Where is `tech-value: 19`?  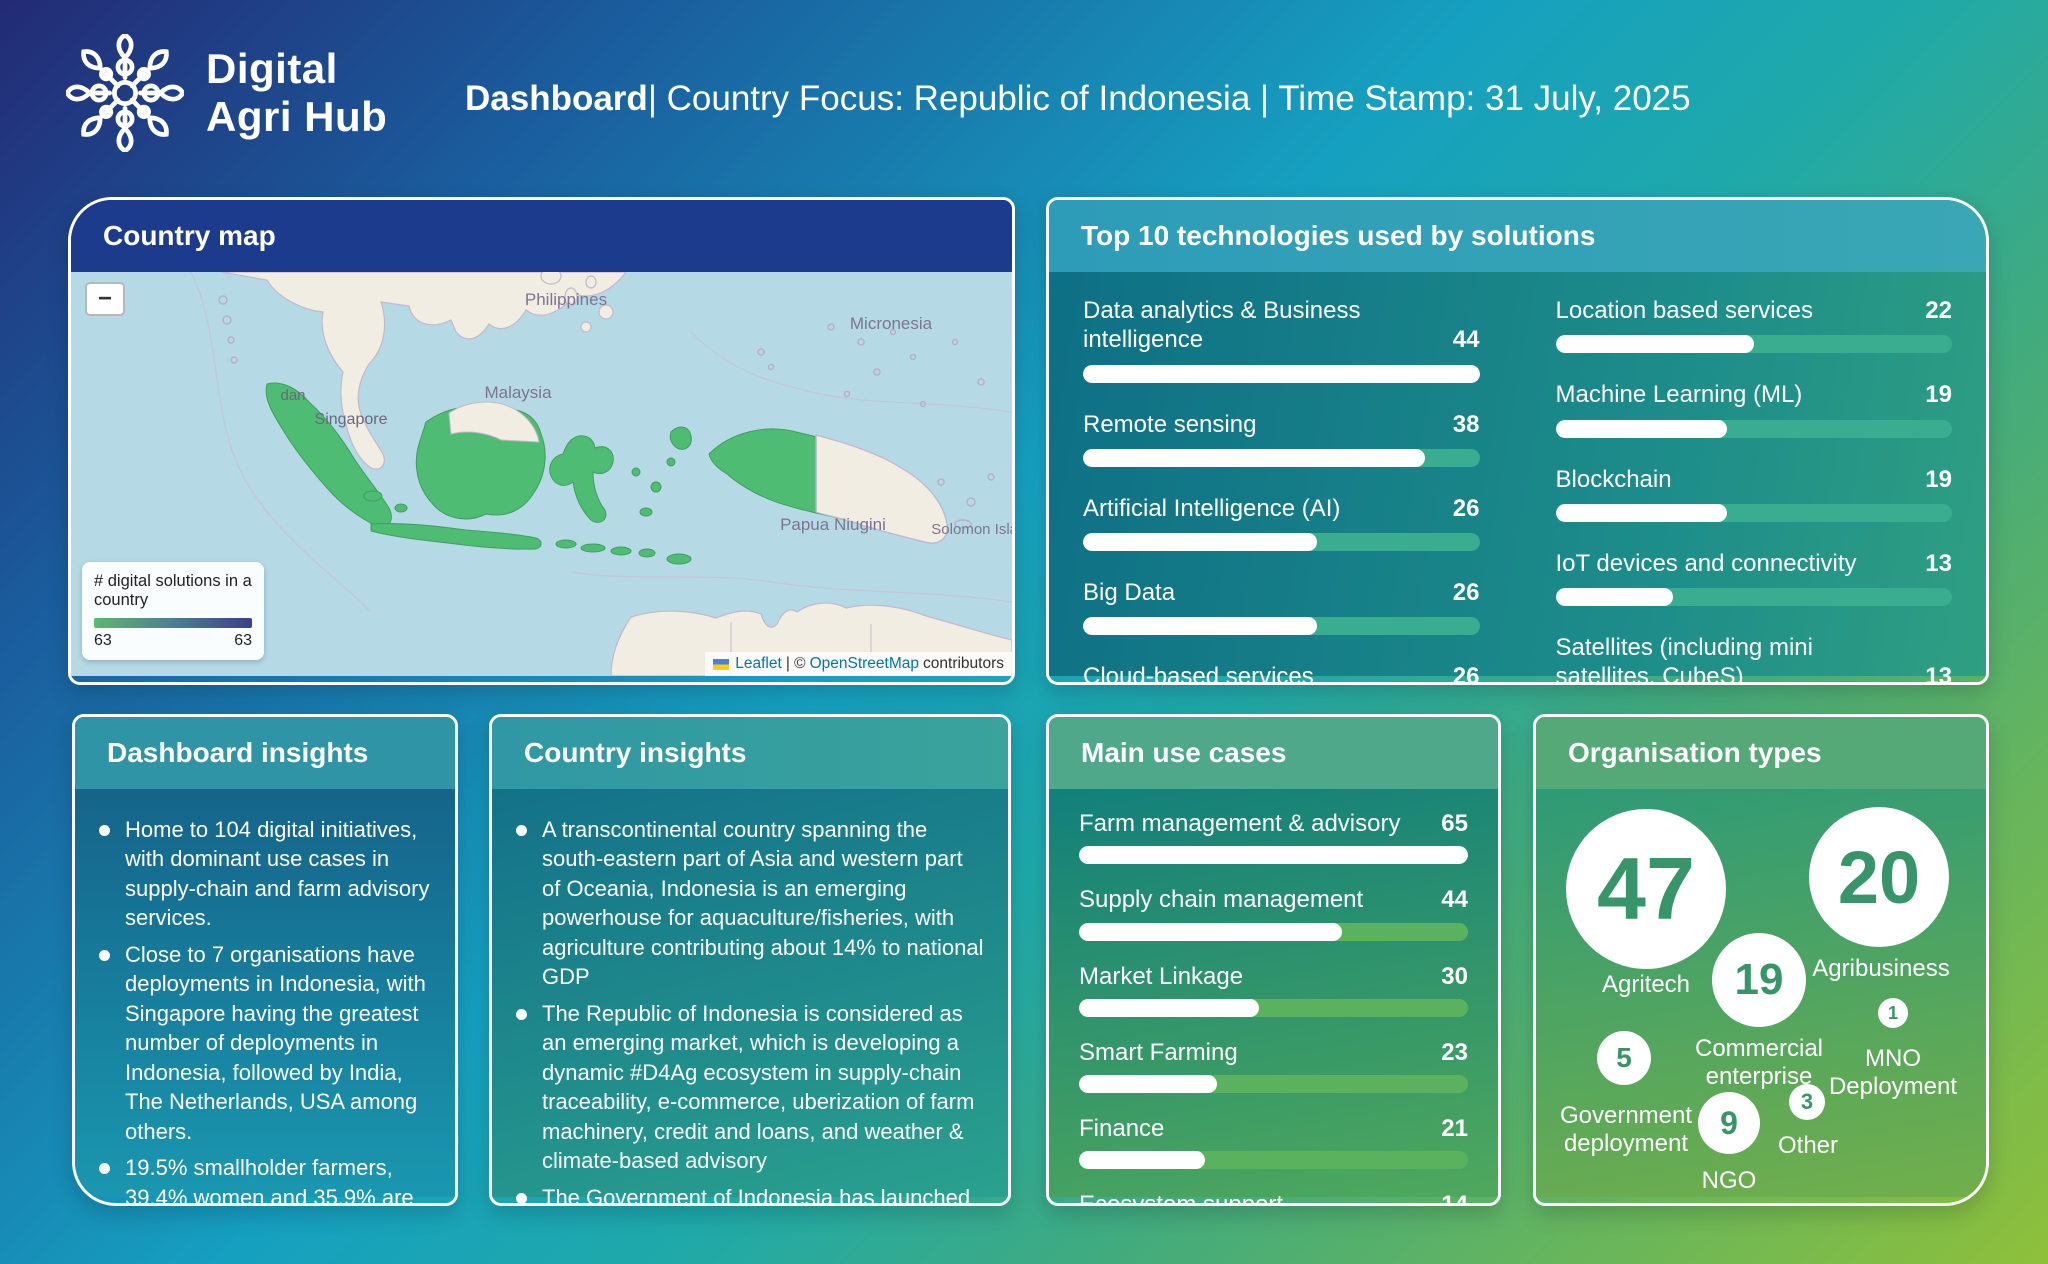 tech-value: 19 is located at coordinates (1938, 395).